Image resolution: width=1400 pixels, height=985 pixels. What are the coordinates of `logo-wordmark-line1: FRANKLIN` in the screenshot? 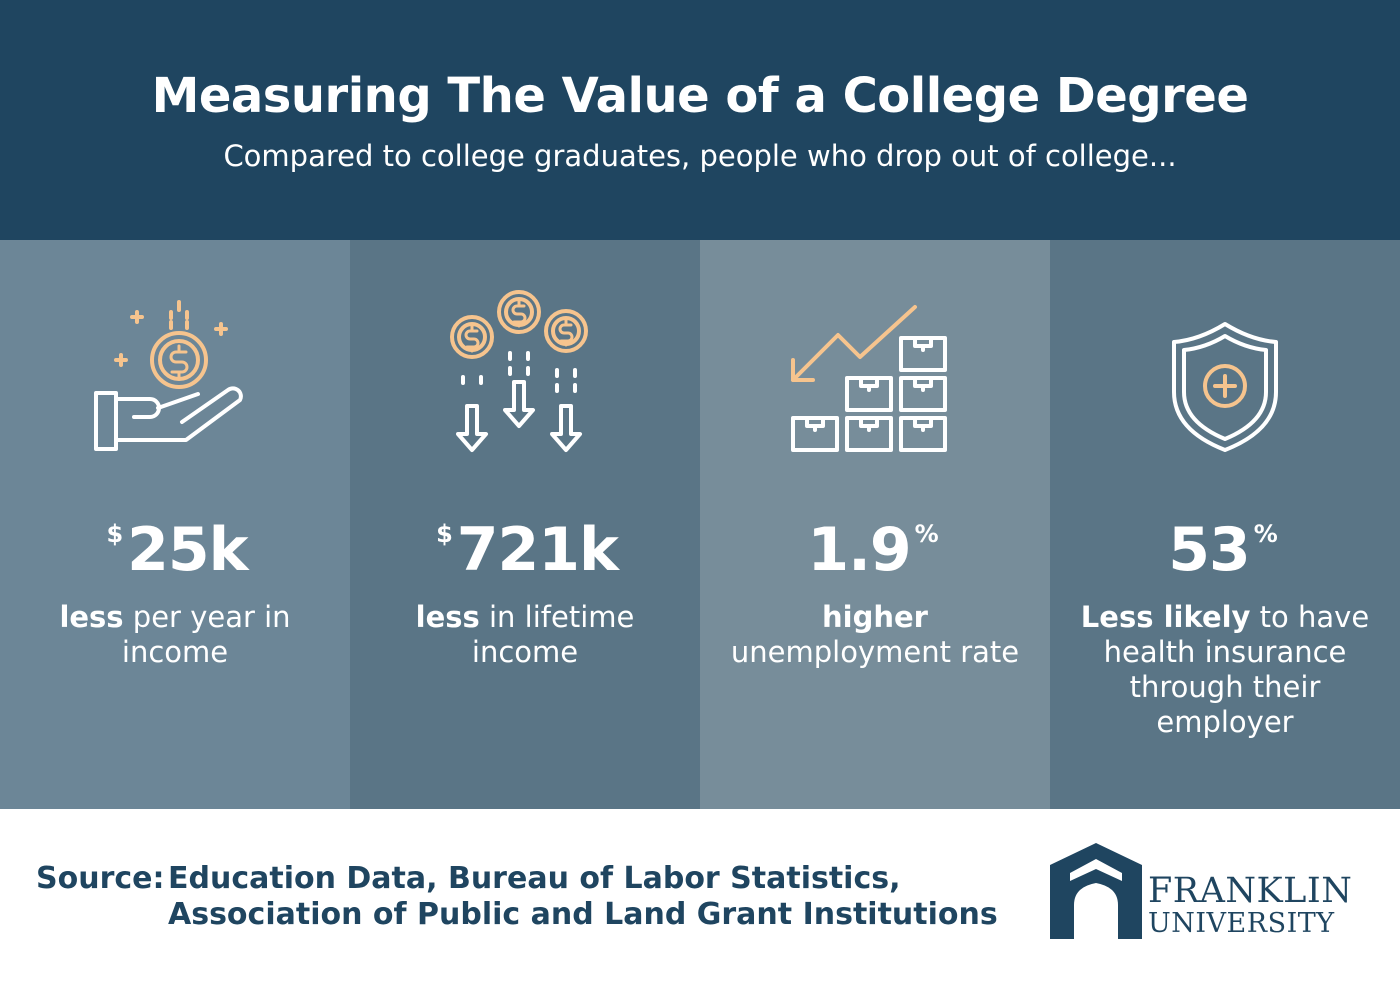 It's located at (1250, 891).